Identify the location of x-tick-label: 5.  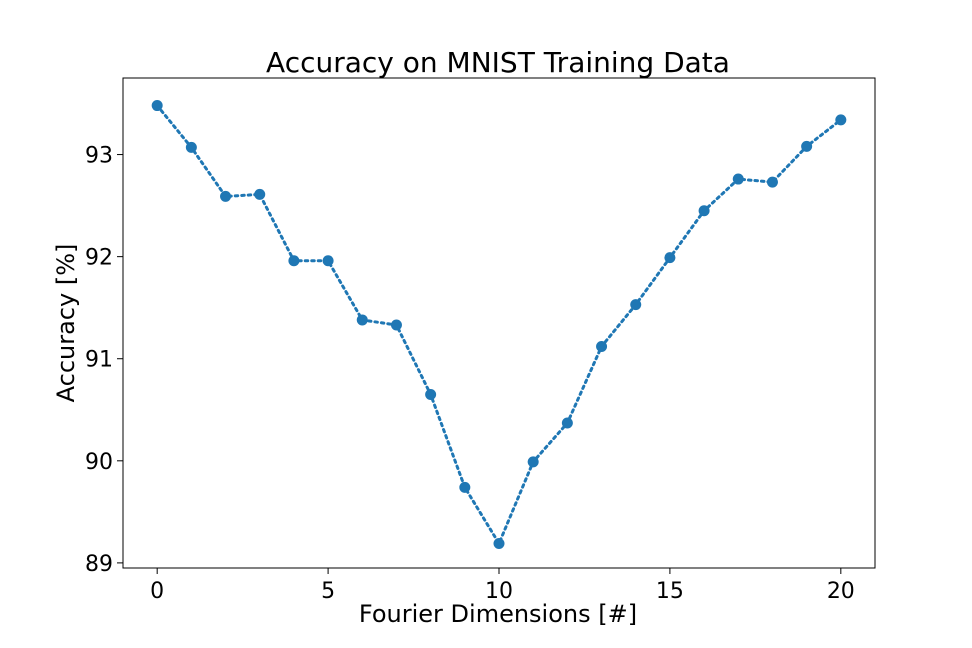
(328, 591).